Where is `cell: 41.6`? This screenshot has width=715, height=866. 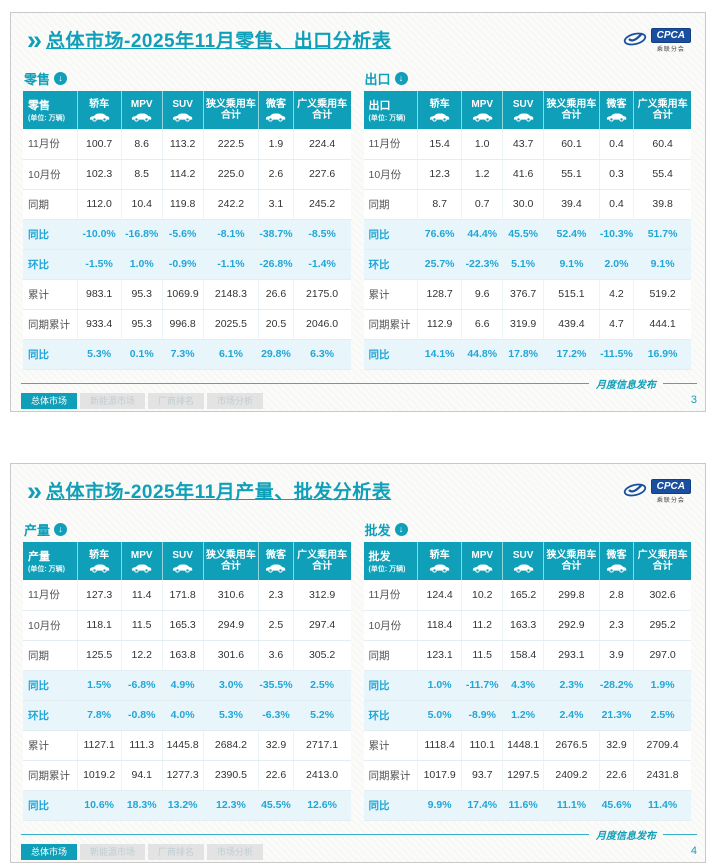 cell: 41.6 is located at coordinates (523, 174).